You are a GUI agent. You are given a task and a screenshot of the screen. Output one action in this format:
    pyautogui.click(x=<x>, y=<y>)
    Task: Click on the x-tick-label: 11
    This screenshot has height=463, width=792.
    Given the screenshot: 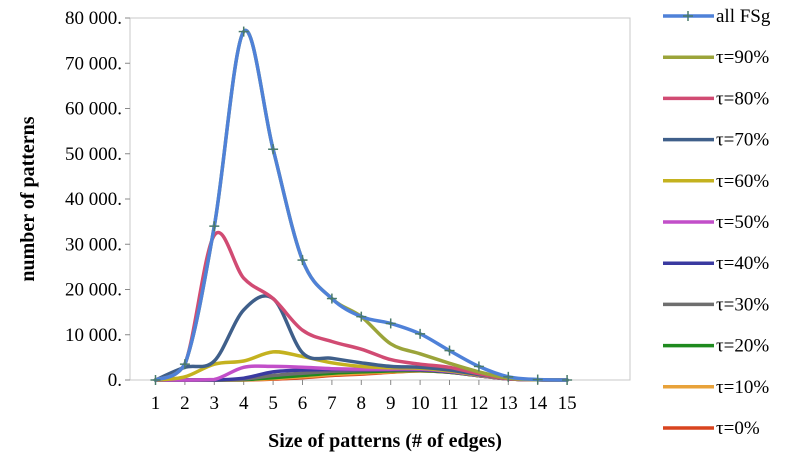 What is the action you would take?
    pyautogui.click(x=449, y=403)
    